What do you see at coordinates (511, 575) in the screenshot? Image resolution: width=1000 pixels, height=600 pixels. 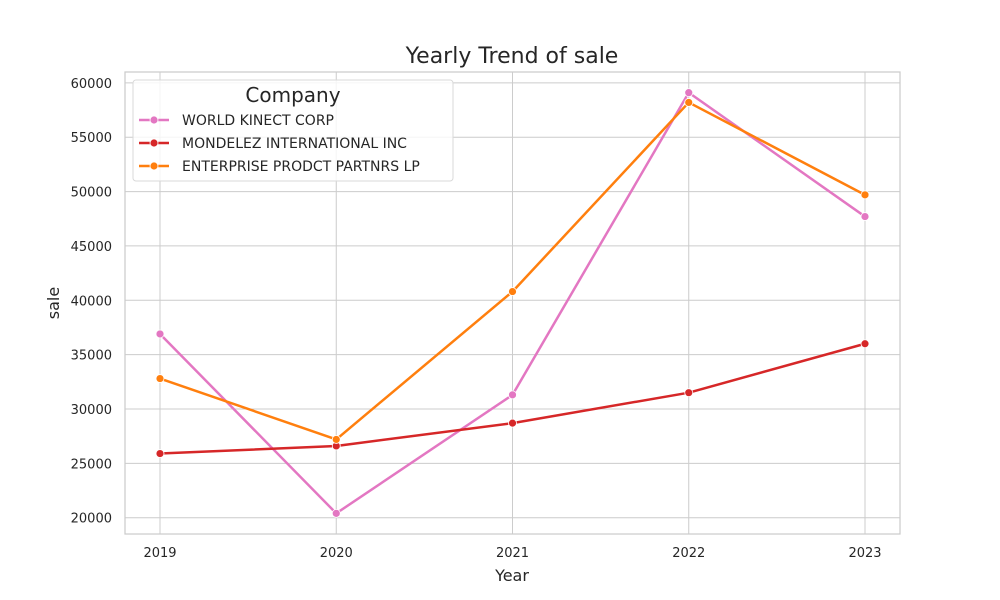 I see `x-axis-label: Year` at bounding box center [511, 575].